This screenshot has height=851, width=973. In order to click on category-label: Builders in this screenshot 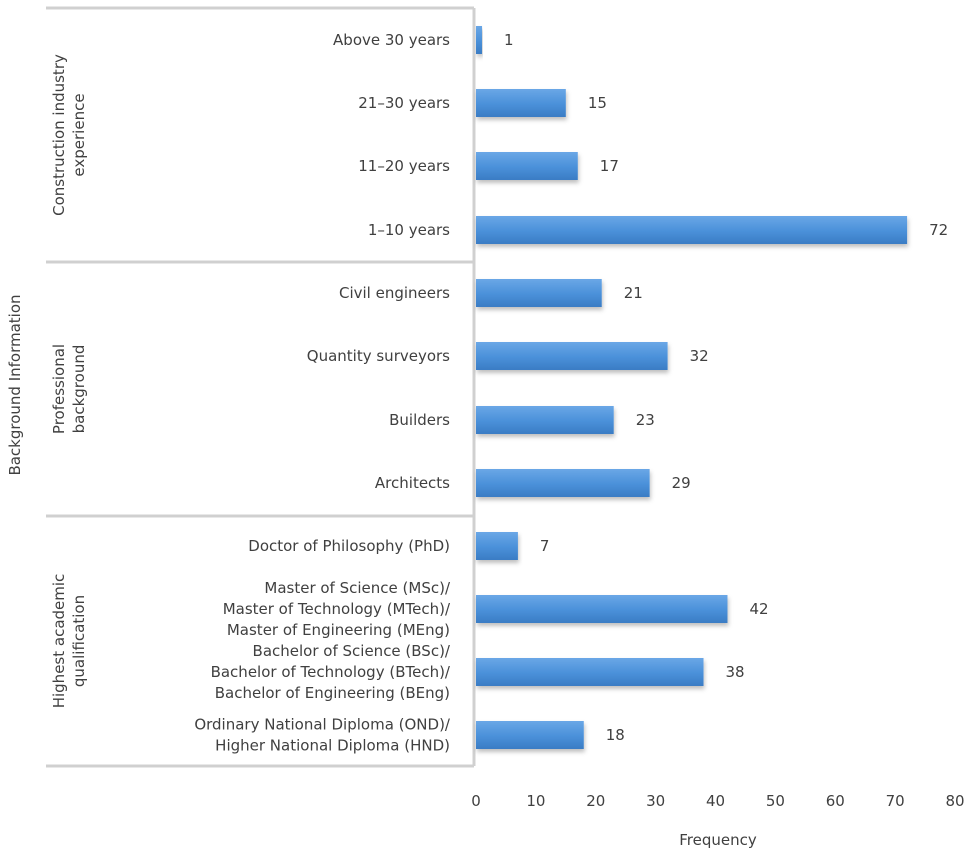, I will do `click(419, 420)`.